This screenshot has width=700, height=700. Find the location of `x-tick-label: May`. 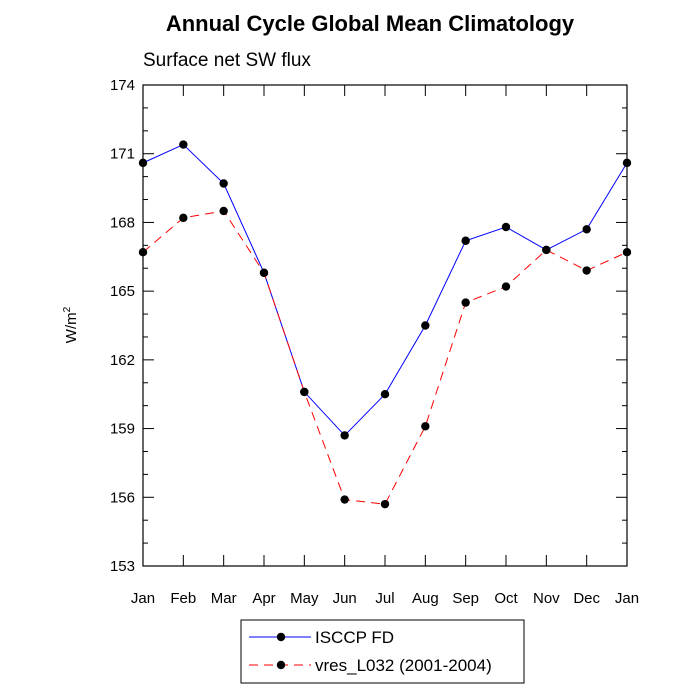

x-tick-label: May is located at coordinates (304, 598).